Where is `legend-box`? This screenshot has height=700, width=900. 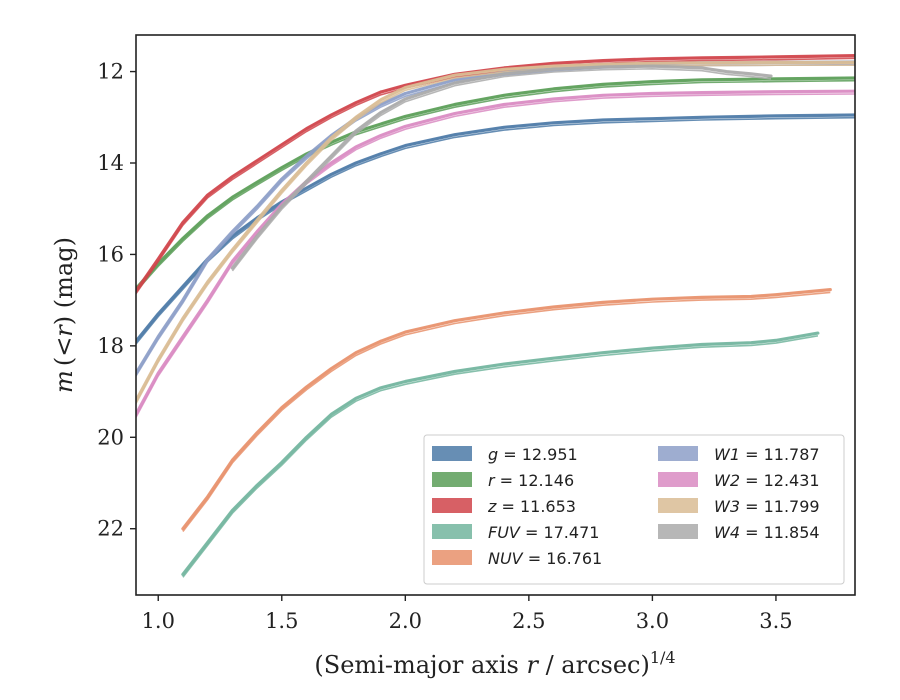
legend-box is located at coordinates (634, 509).